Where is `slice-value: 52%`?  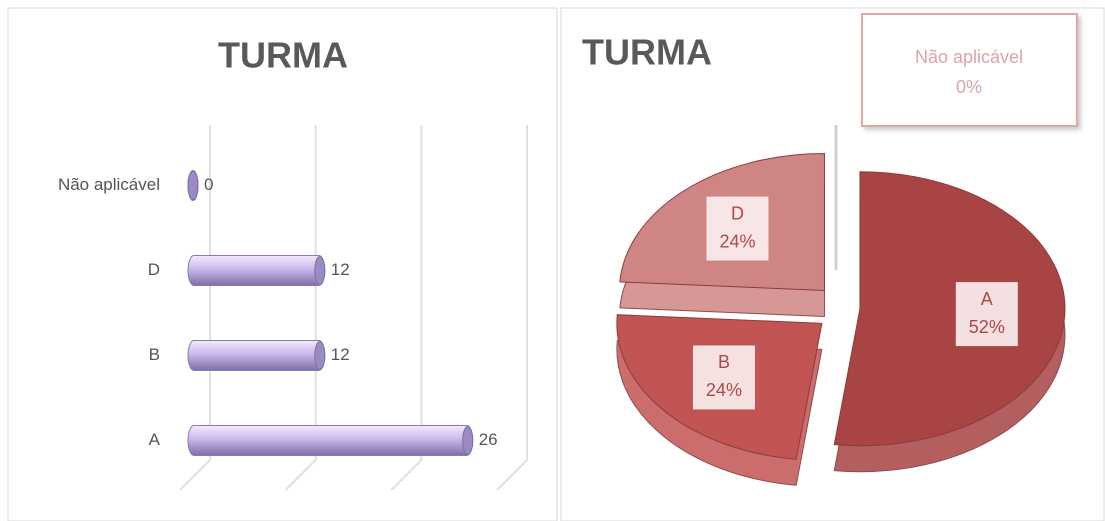
slice-value: 52% is located at coordinates (987, 327).